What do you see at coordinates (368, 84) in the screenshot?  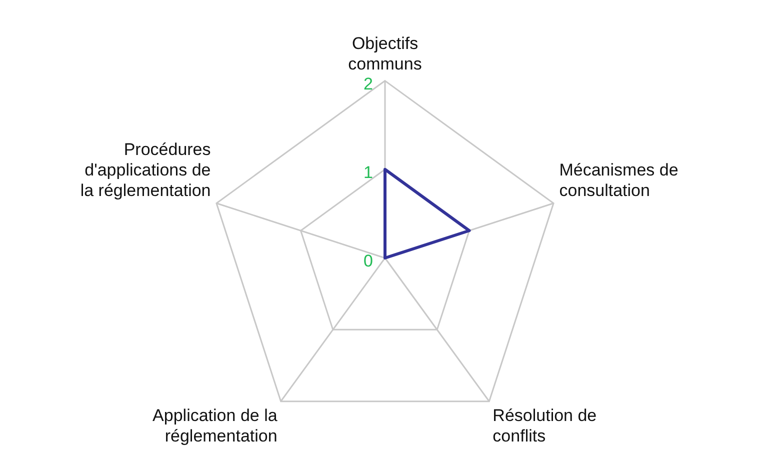 I see `y-tick-label: 2` at bounding box center [368, 84].